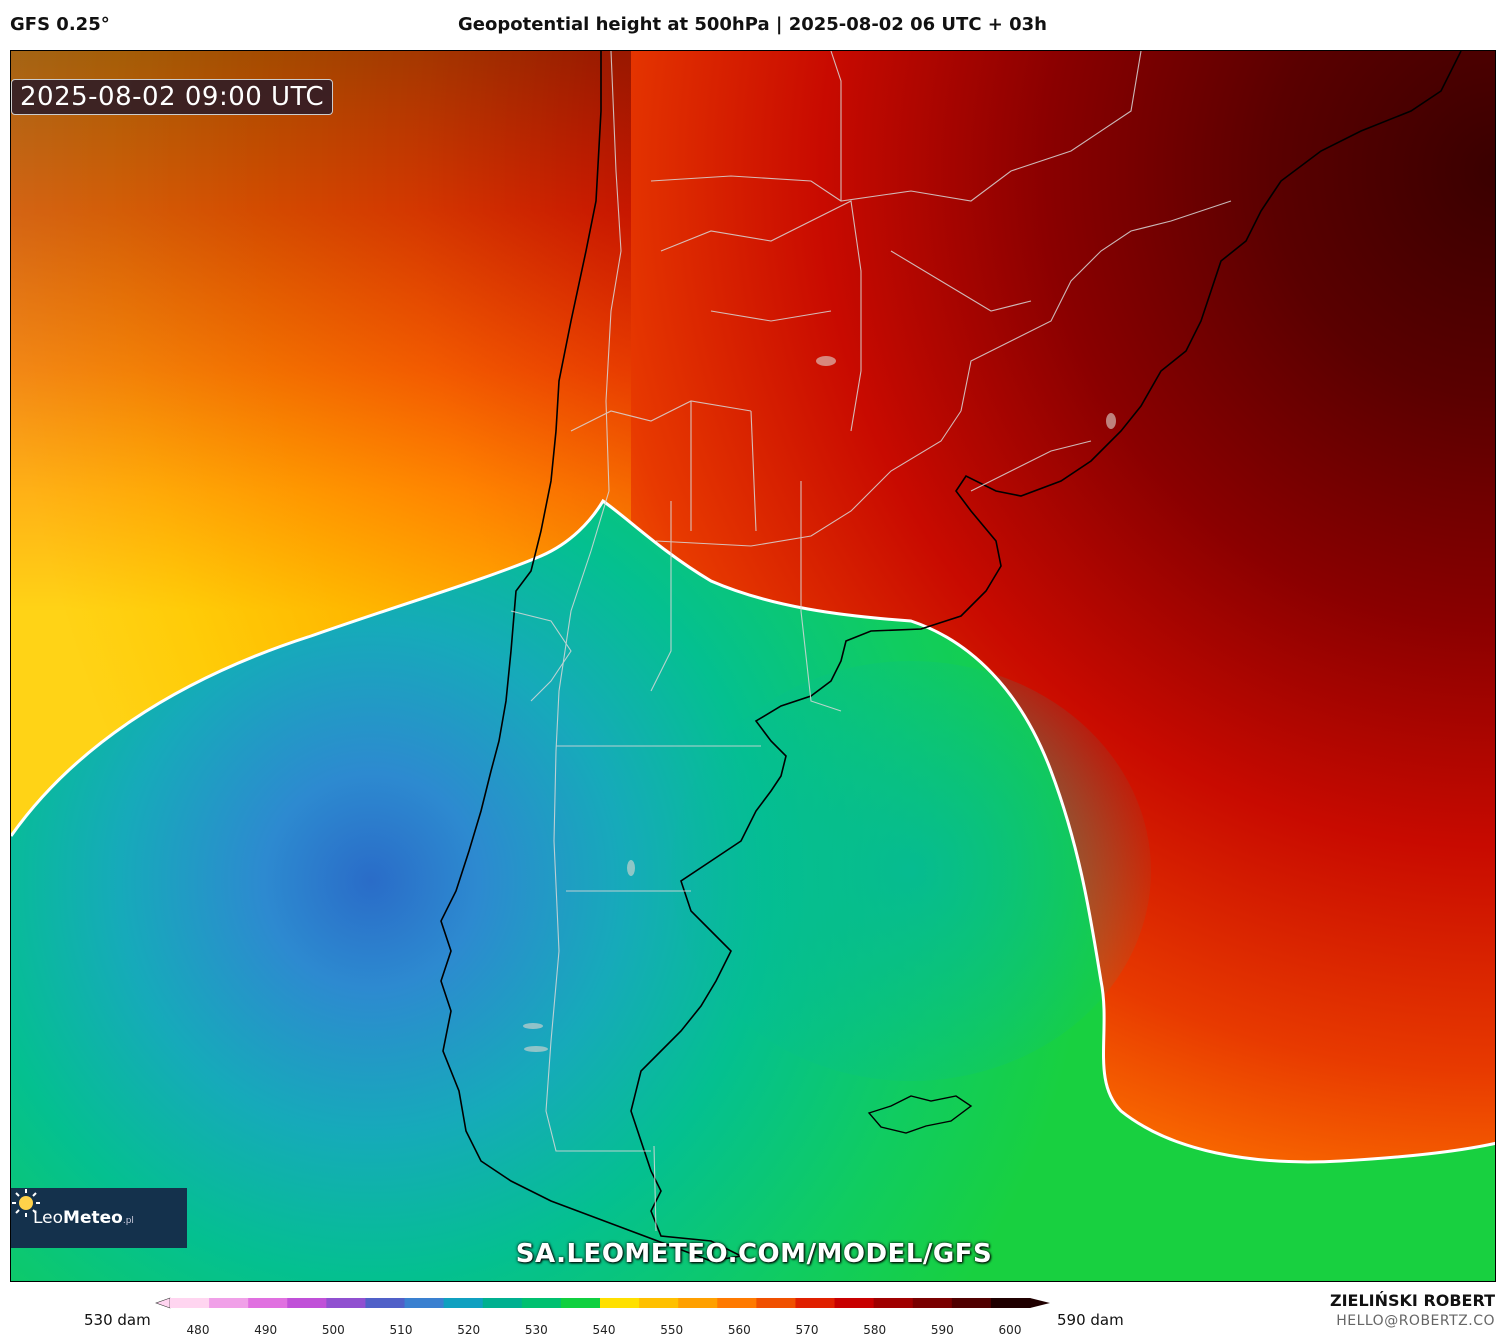  What do you see at coordinates (602, 1316) in the screenshot?
I see `colorbar: 480 490 500 510 520 530 540 550 560 570 580 590 600` at bounding box center [602, 1316].